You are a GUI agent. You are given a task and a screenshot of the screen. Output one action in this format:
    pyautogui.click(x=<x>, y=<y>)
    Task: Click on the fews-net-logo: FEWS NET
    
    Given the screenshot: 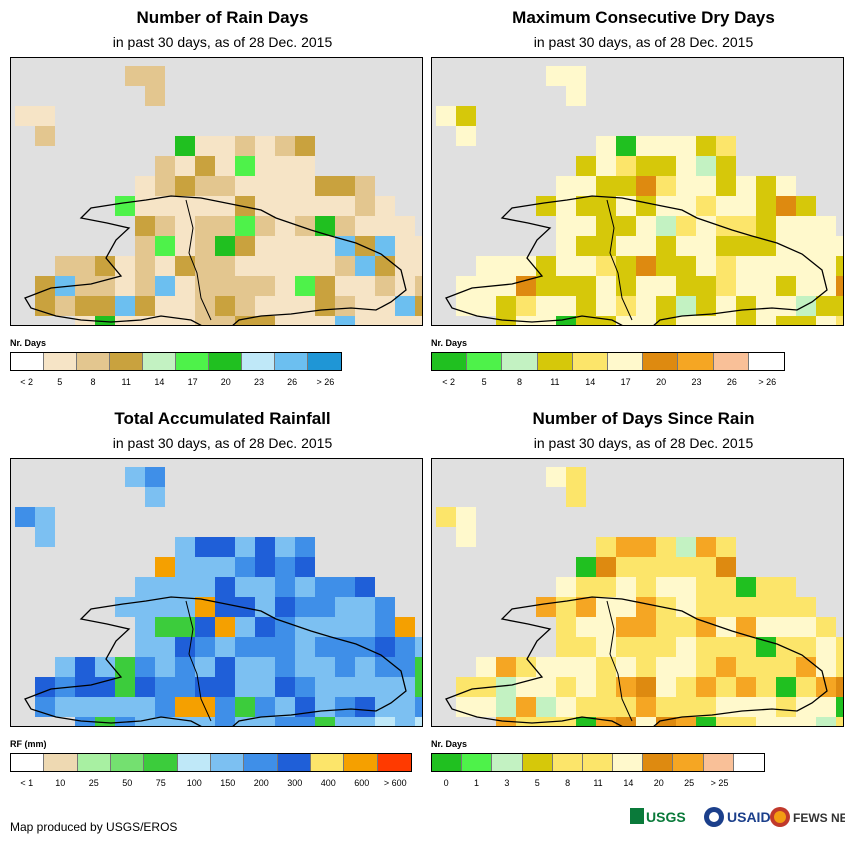 What is the action you would take?
    pyautogui.click(x=807, y=817)
    